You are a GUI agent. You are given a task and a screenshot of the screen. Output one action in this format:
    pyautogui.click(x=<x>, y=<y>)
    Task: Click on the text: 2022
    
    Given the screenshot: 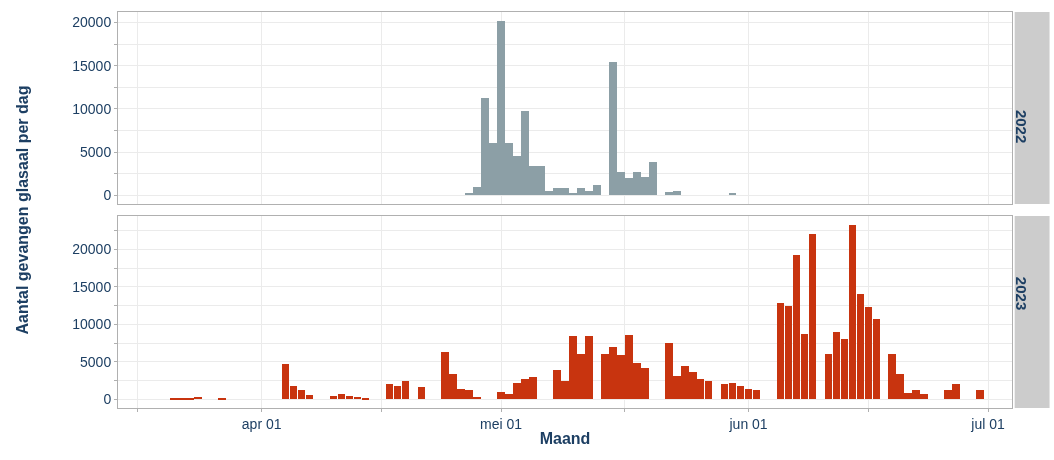 What is the action you would take?
    pyautogui.click(x=1022, y=126)
    